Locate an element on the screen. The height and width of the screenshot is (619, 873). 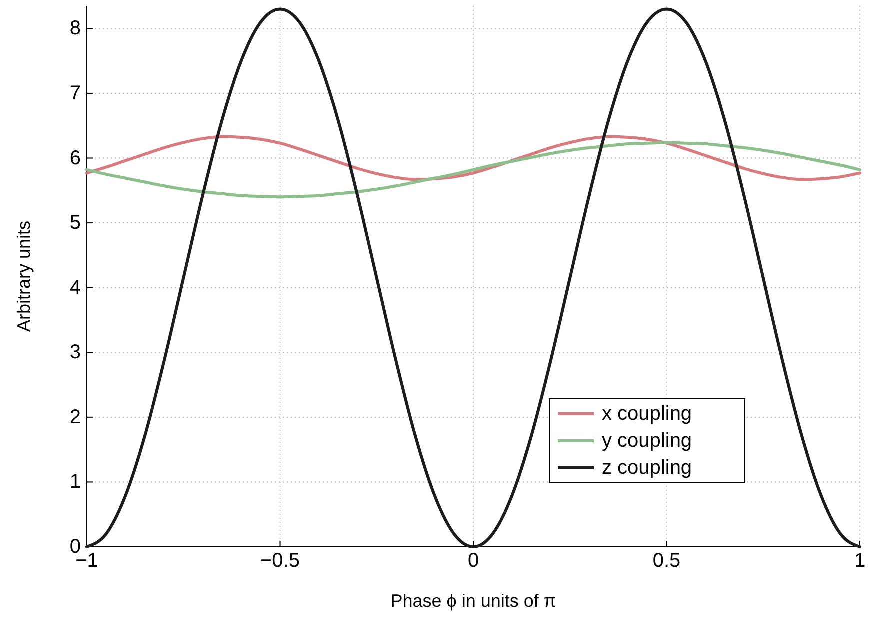
y-tick-label: 6 is located at coordinates (75, 158).